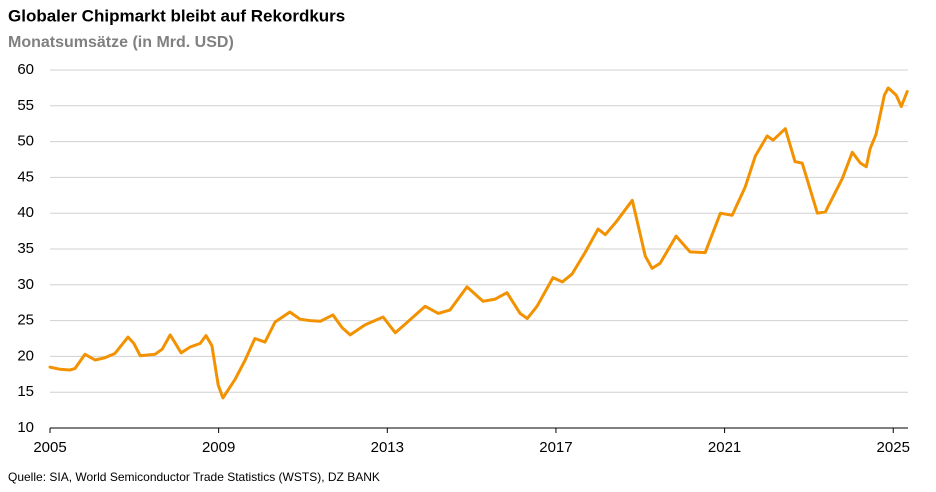 The height and width of the screenshot is (492, 936). What do you see at coordinates (555, 447) in the screenshot?
I see `x-tick-label: 2017` at bounding box center [555, 447].